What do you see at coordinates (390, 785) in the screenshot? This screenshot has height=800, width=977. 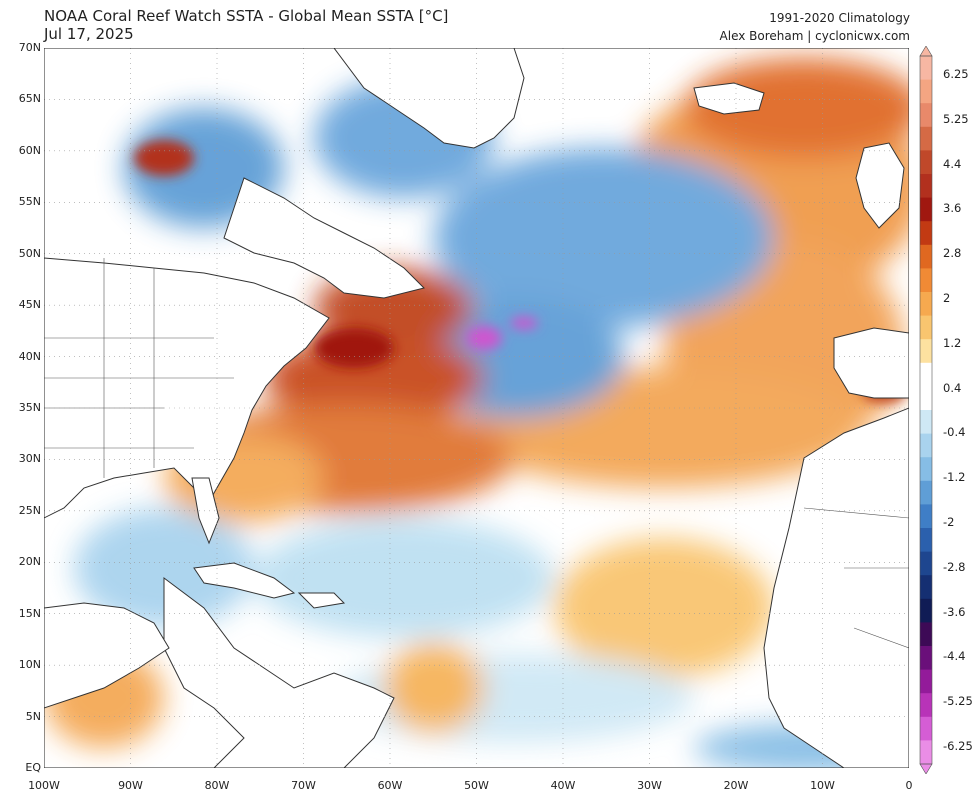 I see `longitude-label: 60W` at bounding box center [390, 785].